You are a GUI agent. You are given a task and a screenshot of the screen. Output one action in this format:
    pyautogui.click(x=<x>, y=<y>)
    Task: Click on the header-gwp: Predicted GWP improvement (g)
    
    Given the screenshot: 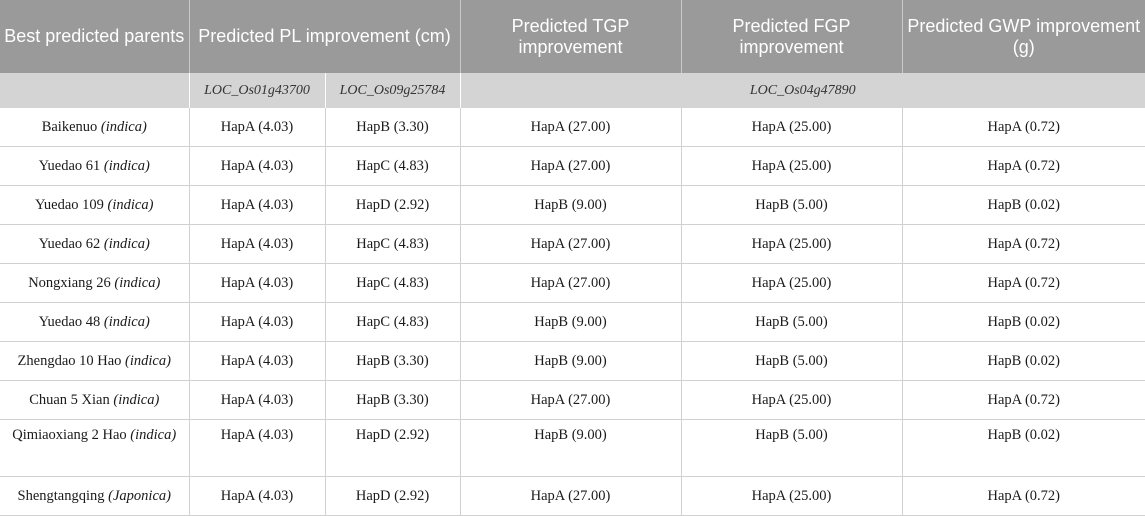 What is the action you would take?
    pyautogui.click(x=1023, y=36)
    